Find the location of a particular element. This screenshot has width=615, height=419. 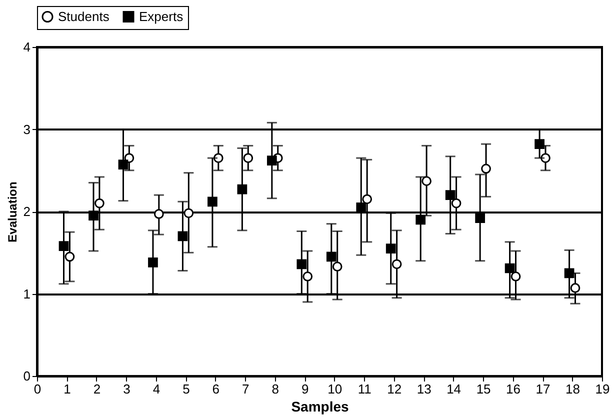

x-tick-label: 6 is located at coordinates (216, 389).